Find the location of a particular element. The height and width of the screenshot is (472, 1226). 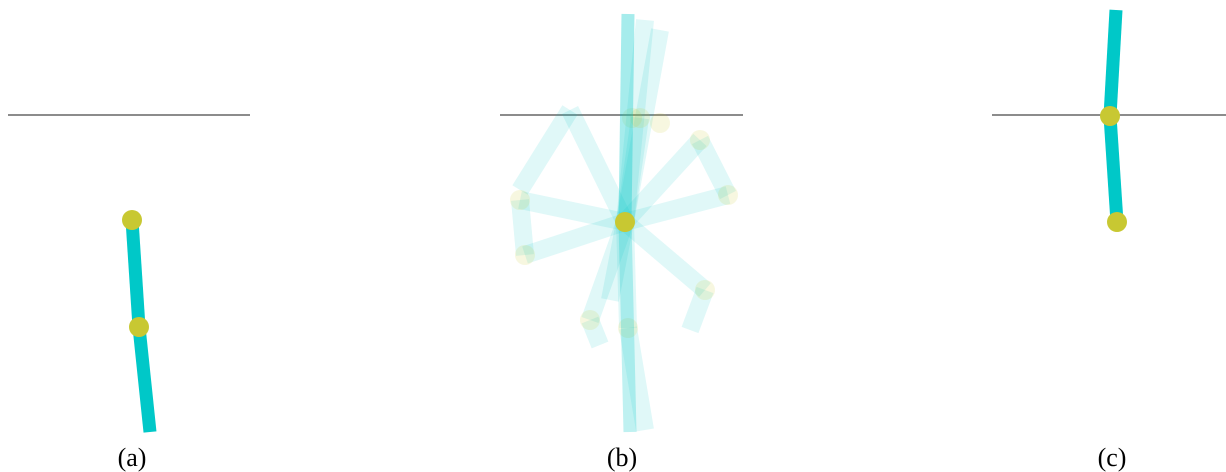

panel-b-pivot-joint is located at coordinates (625, 222).